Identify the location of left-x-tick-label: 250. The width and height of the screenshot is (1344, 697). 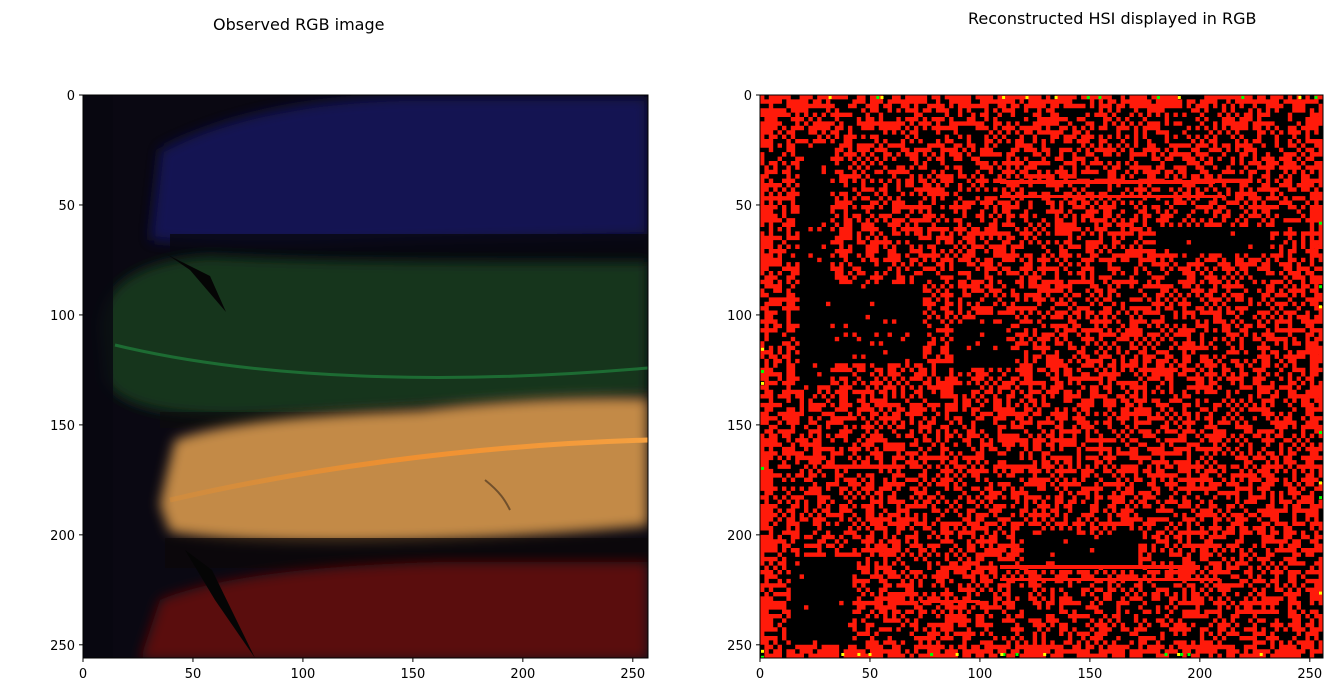
(632, 674).